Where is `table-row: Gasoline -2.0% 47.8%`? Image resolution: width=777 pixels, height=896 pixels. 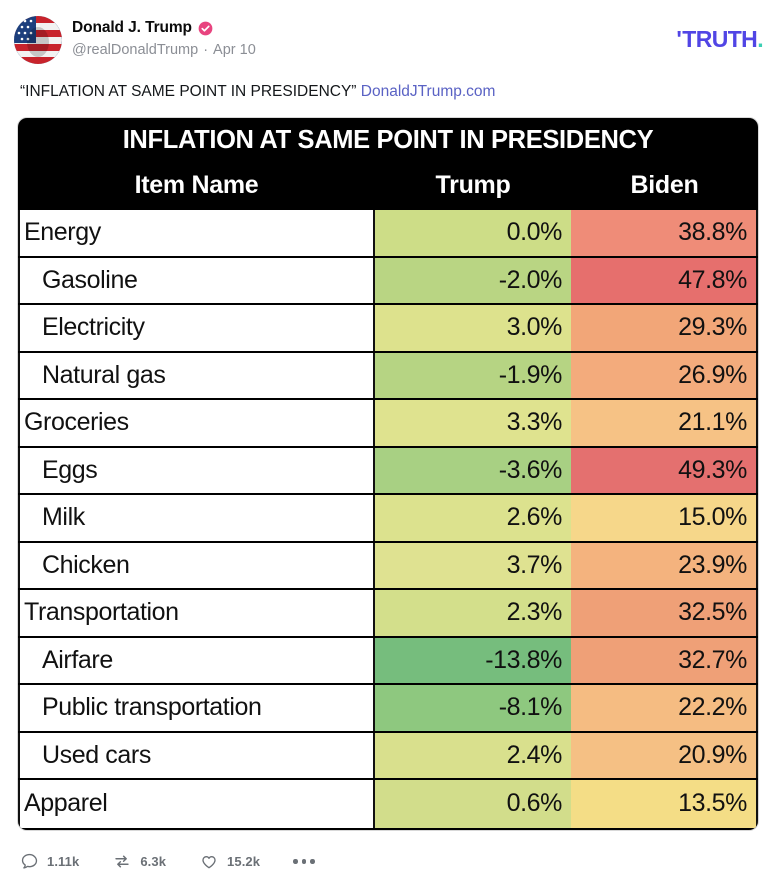 table-row: Gasoline -2.0% 47.8% is located at coordinates (388, 281).